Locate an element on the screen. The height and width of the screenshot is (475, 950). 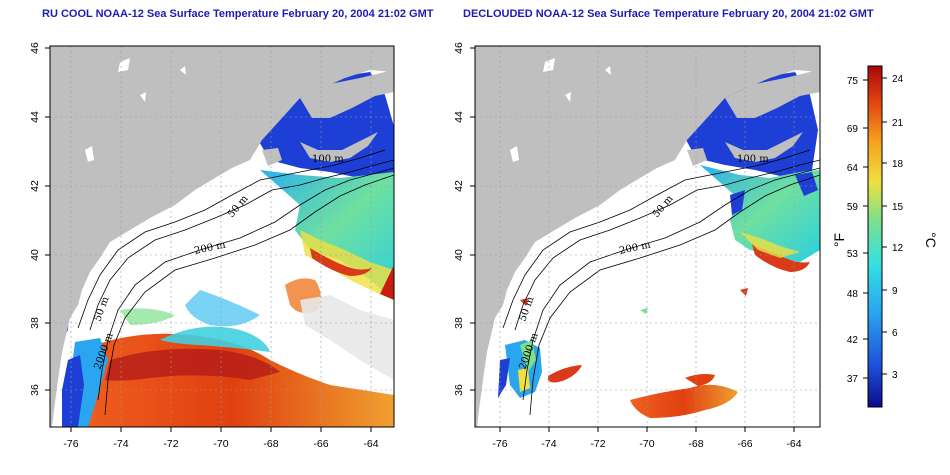
left-lon-tick-labels: -76 -74 -72 -70 -68 -66 -64 is located at coordinates (220, 444).